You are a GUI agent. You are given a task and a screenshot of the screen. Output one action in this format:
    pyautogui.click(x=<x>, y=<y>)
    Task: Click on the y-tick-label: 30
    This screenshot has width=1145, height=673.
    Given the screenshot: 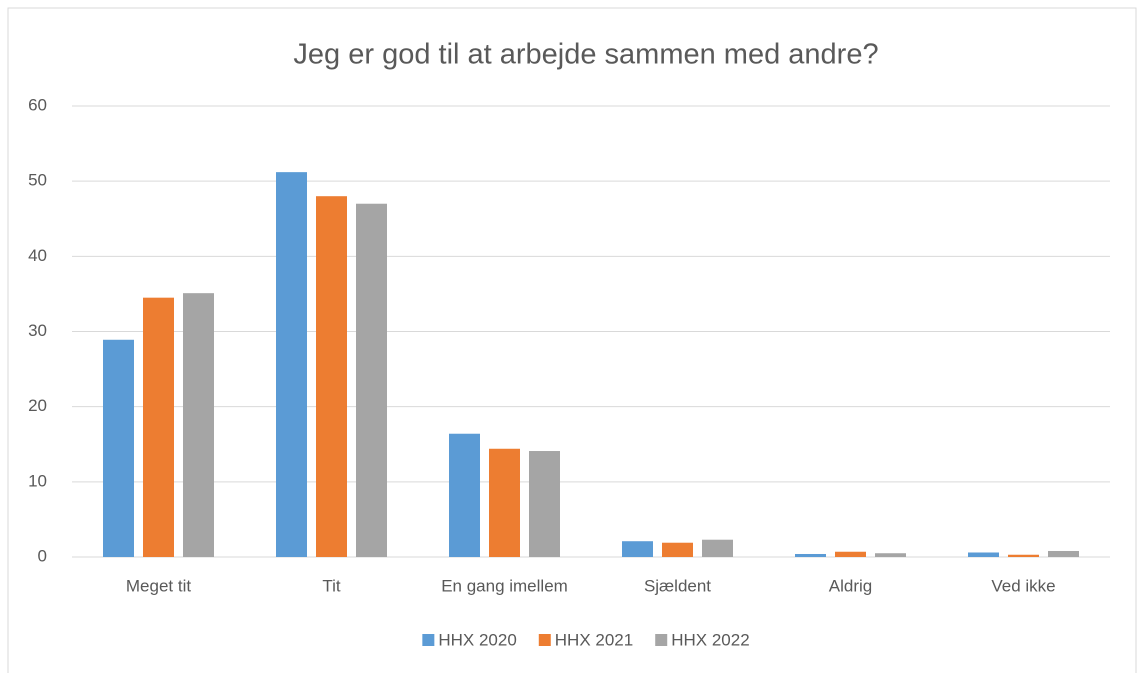 What is the action you would take?
    pyautogui.click(x=37, y=330)
    